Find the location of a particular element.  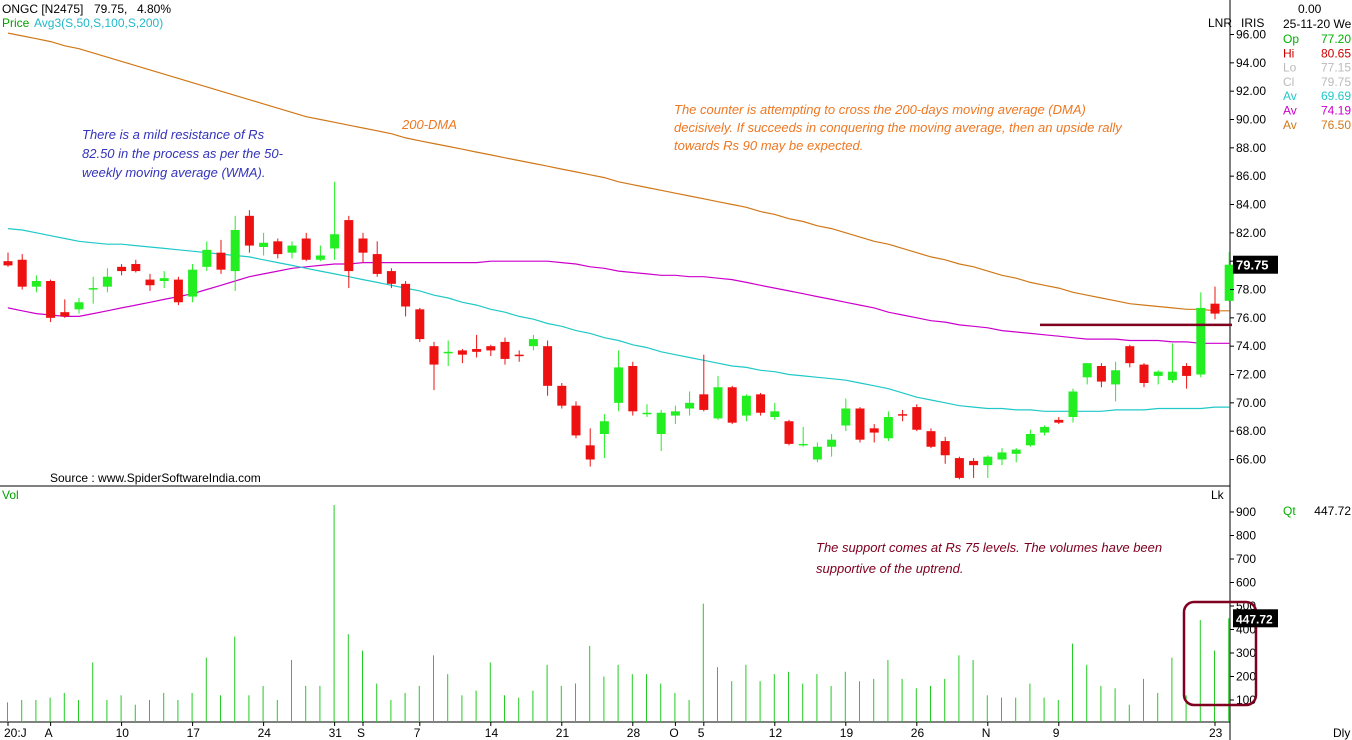

volume-tick-label: 900 is located at coordinates (1246, 512).